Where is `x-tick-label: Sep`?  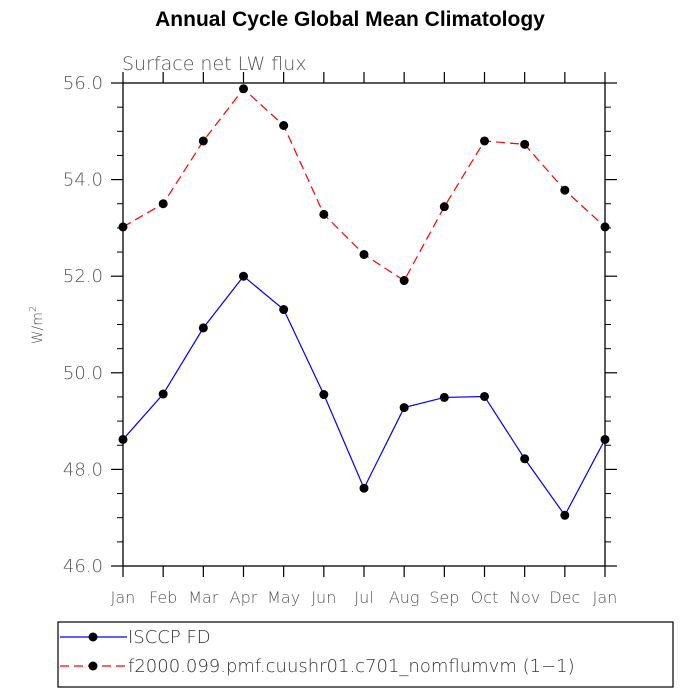 x-tick-label: Sep is located at coordinates (444, 597).